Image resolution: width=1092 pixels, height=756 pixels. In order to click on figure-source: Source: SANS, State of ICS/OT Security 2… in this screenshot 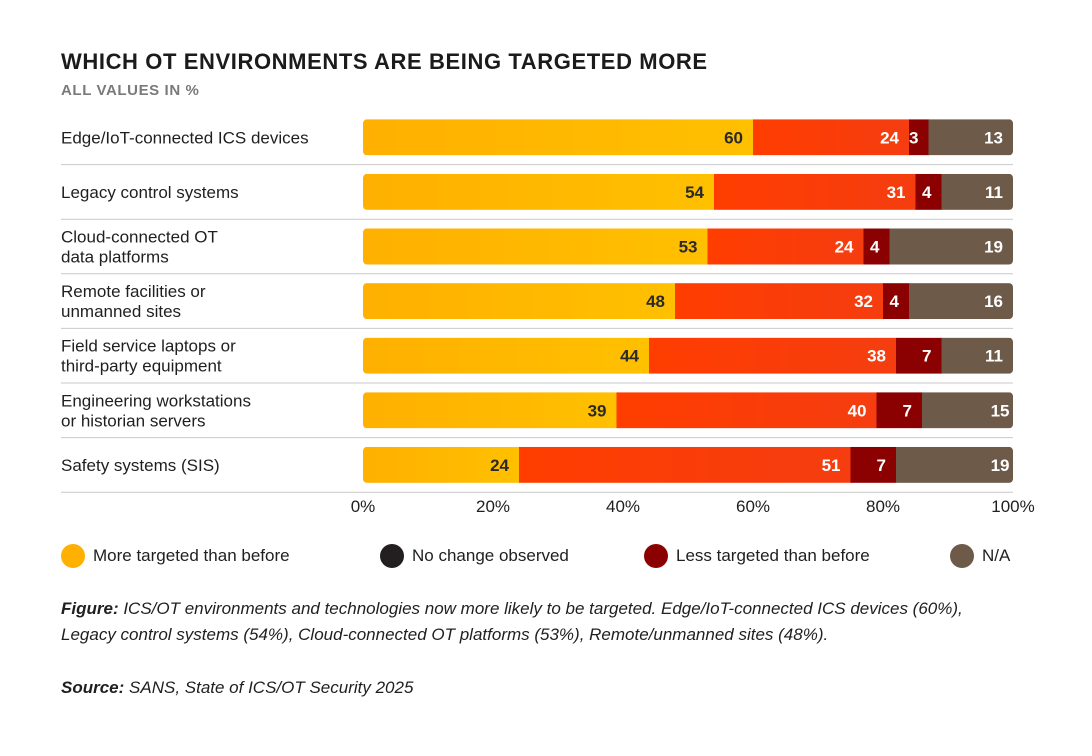, I will do `click(541, 688)`.